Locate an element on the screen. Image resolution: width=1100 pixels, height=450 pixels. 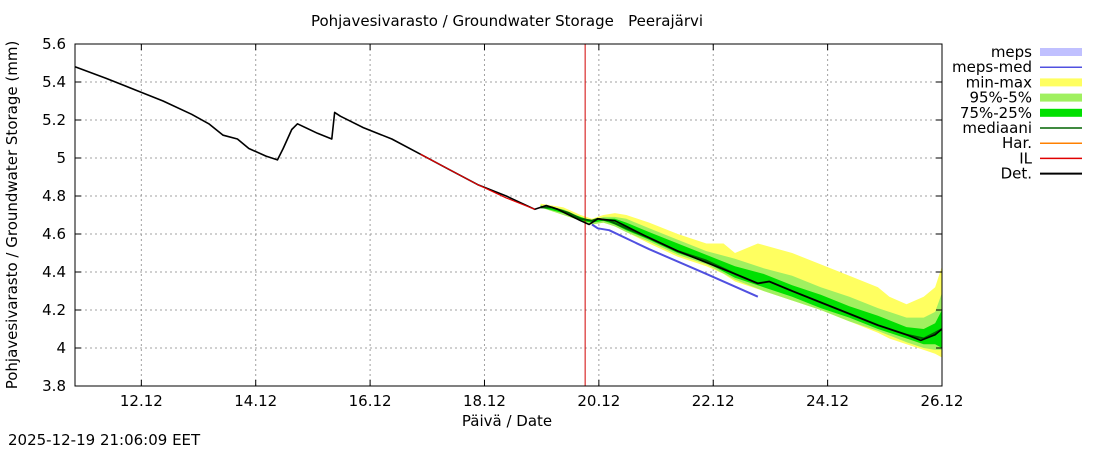
y-tick-label: 3.8 is located at coordinates (54, 386).